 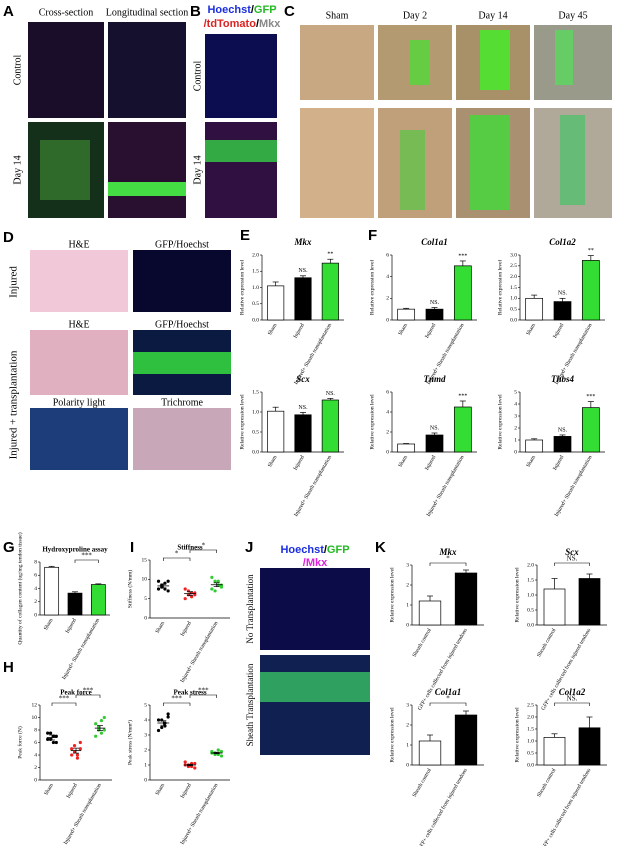 I want to click on y-tick-label: 1.0, so click(x=255, y=412).